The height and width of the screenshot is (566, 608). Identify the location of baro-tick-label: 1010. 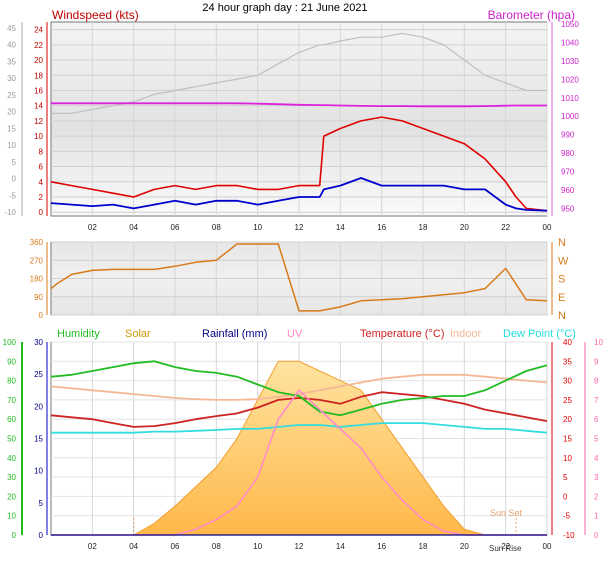
(570, 98).